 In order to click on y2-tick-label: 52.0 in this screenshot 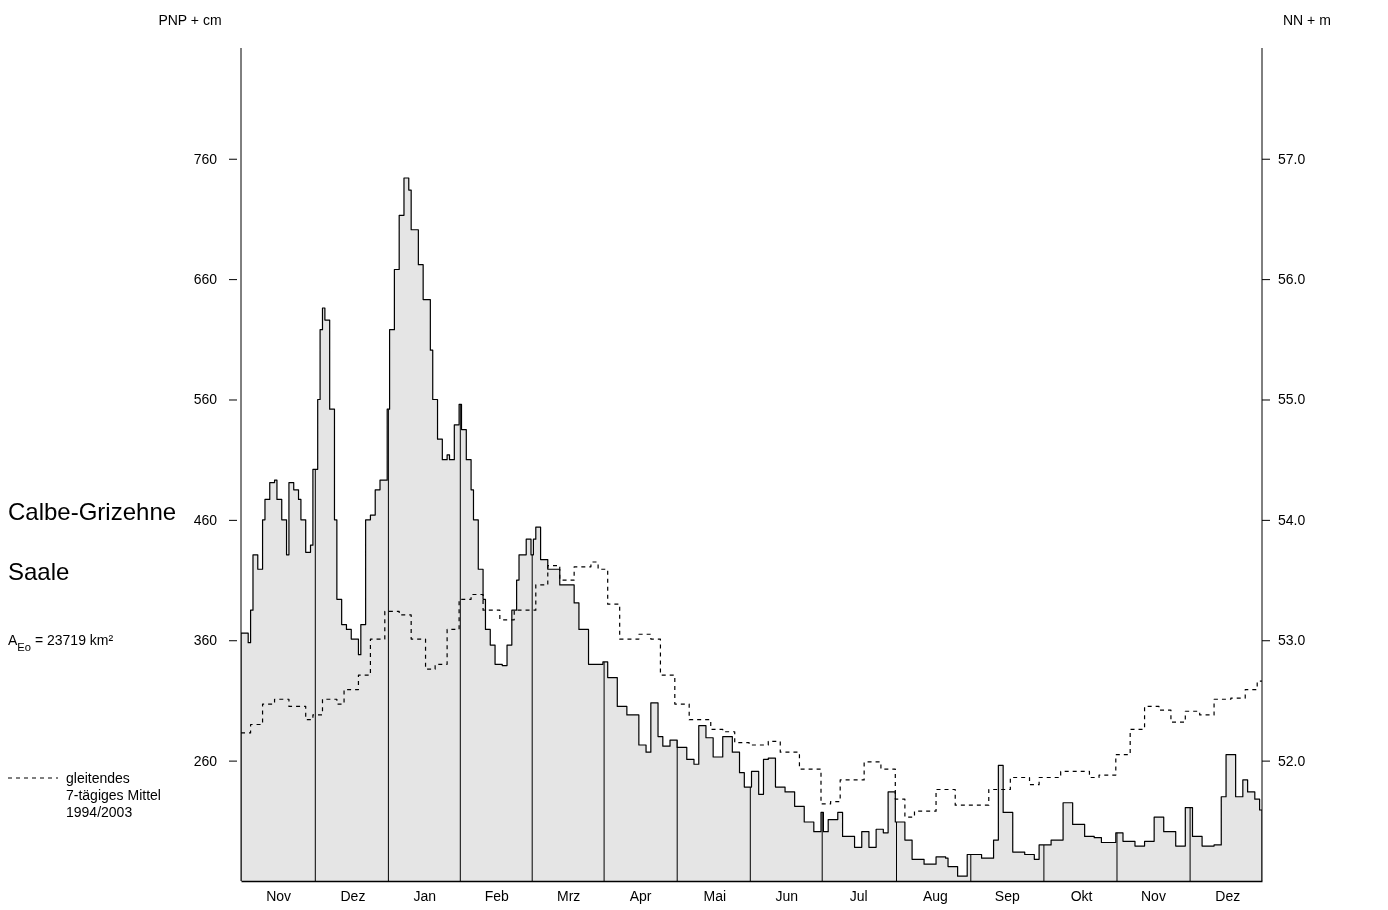, I will do `click(1292, 760)`.